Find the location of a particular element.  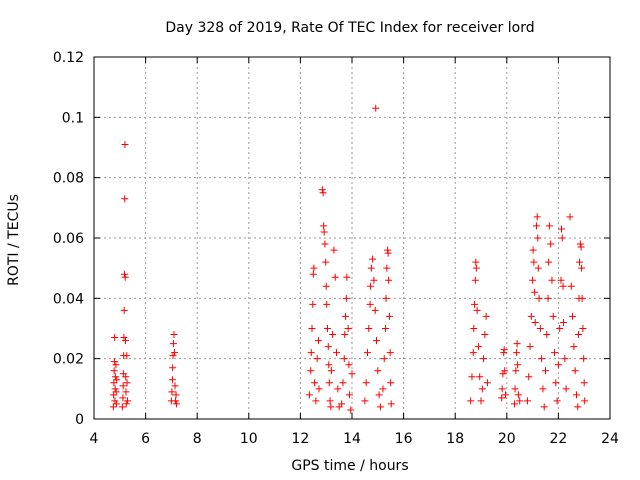

x-tick-label: 14 is located at coordinates (352, 439).